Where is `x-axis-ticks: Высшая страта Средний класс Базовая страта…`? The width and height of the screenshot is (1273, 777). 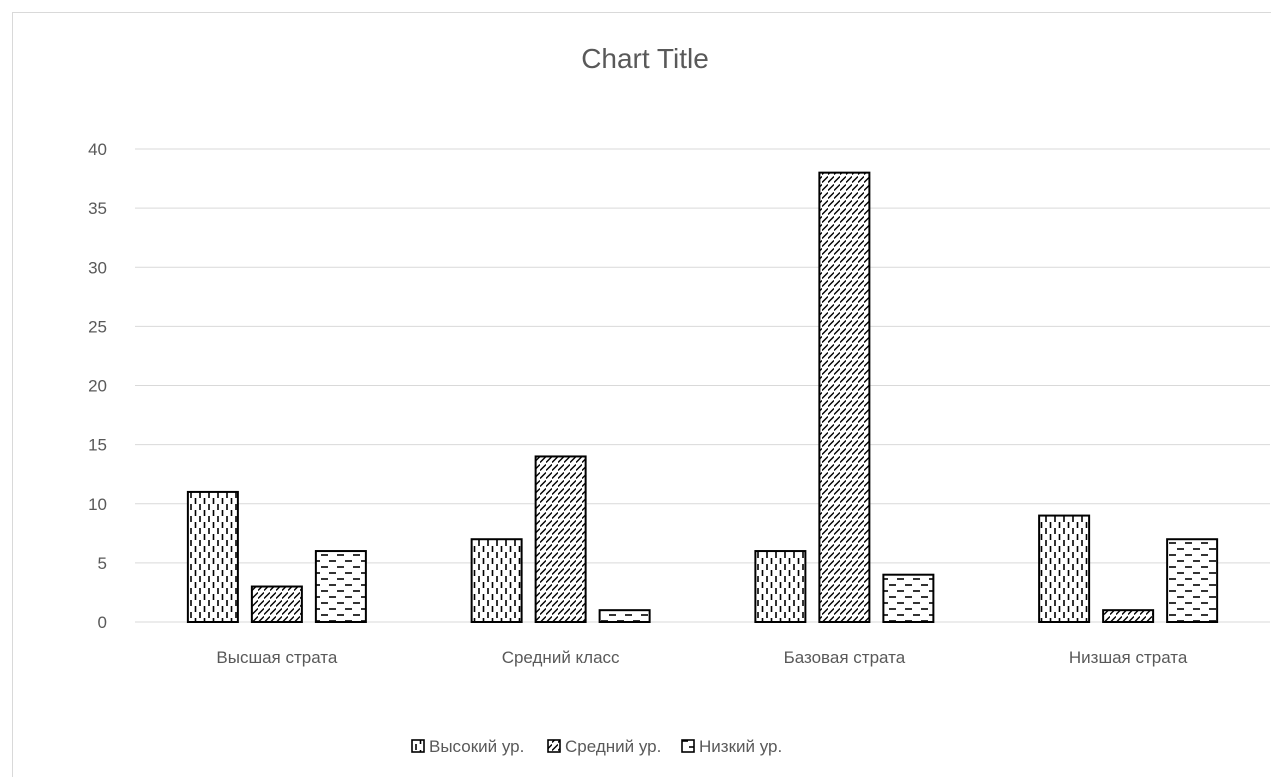
x-axis-ticks: Высшая страта Средний класс Базовая страта… is located at coordinates (701, 657).